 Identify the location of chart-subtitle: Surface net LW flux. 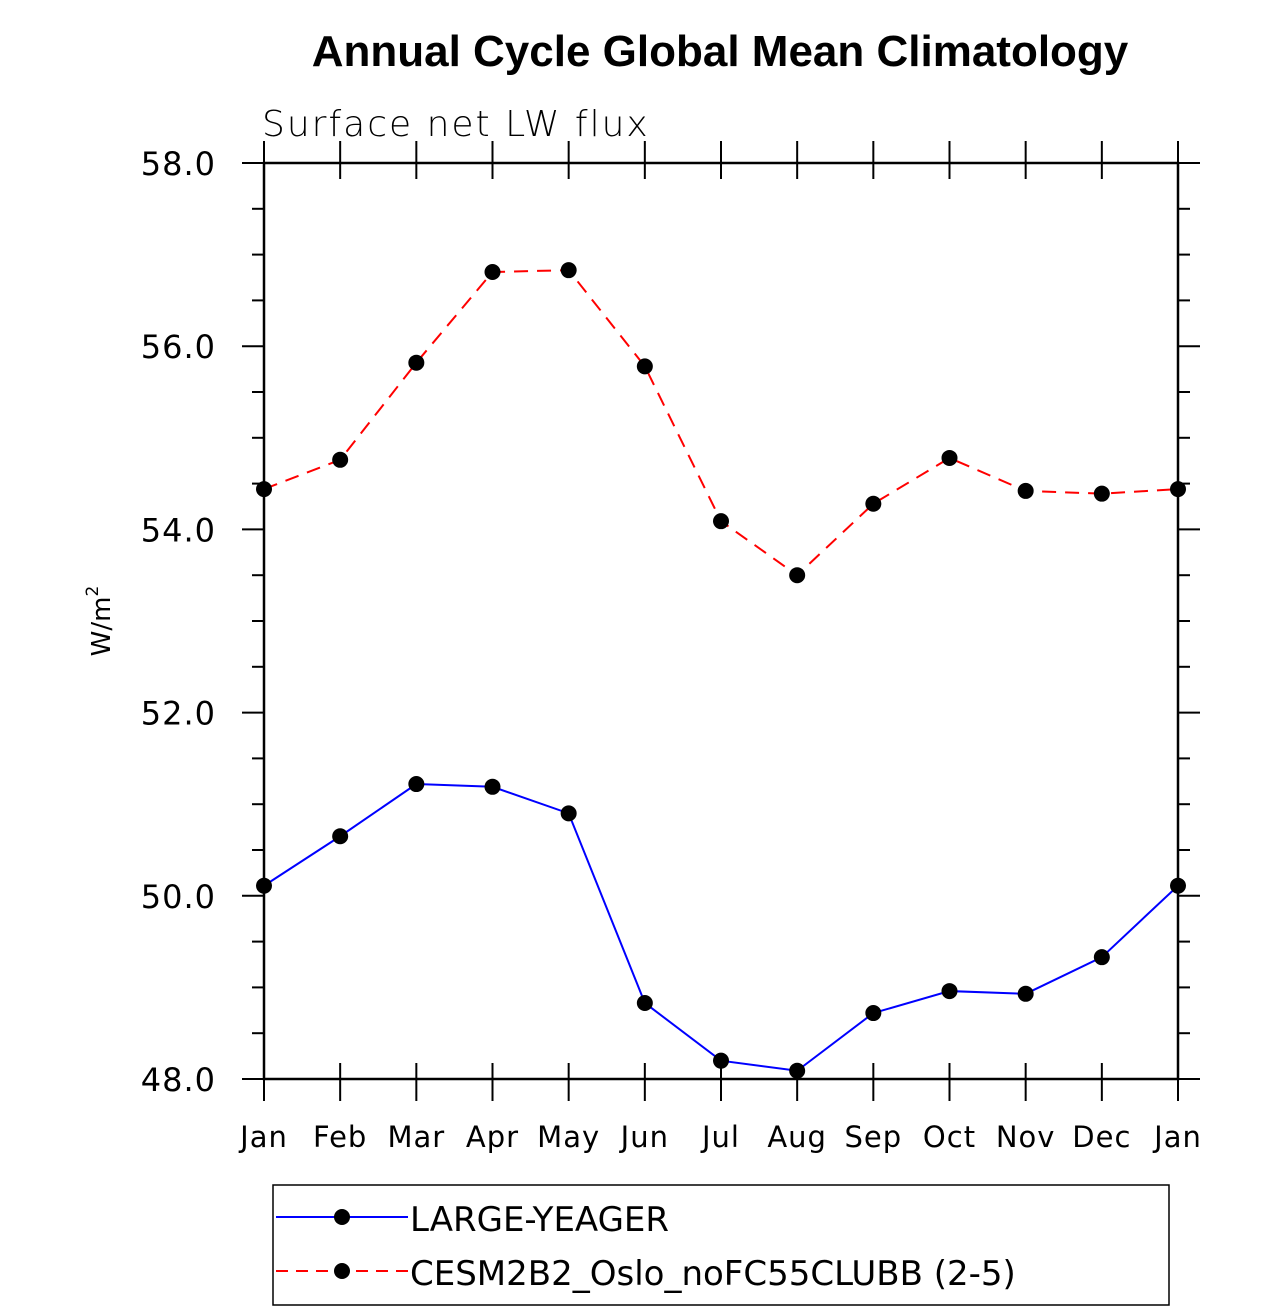
(456, 124).